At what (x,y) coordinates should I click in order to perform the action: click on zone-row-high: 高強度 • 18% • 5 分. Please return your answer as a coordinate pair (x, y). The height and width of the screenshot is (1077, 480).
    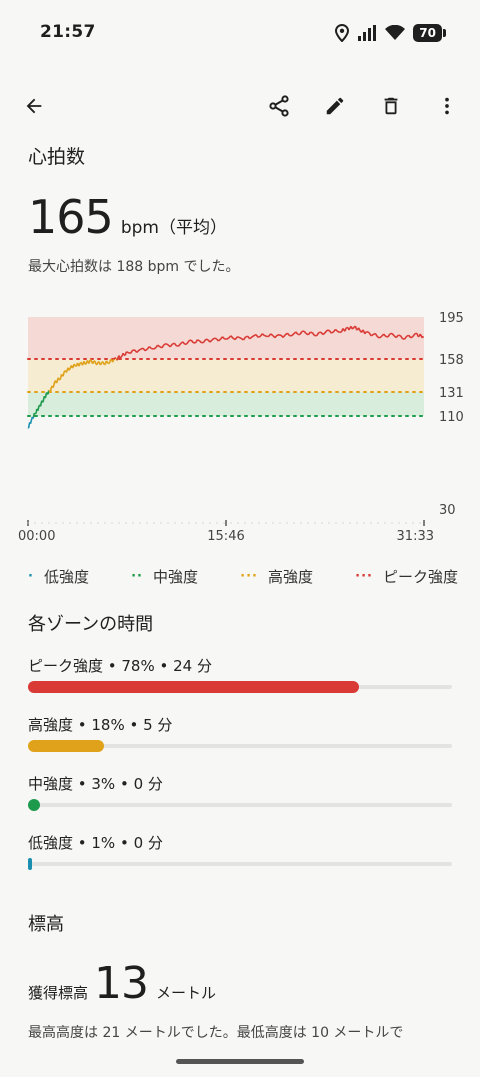
    Looking at the image, I should click on (240, 733).